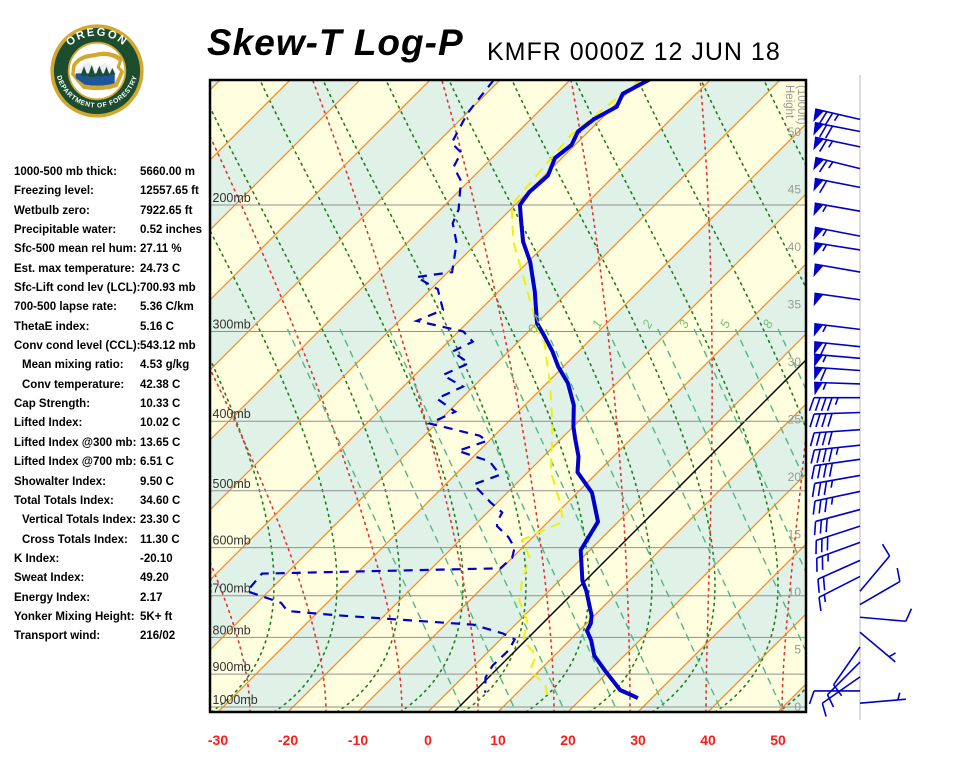 The width and height of the screenshot is (960, 768). Describe the element at coordinates (167, 172) in the screenshot. I see `stat-value: 5660.00 m` at that location.